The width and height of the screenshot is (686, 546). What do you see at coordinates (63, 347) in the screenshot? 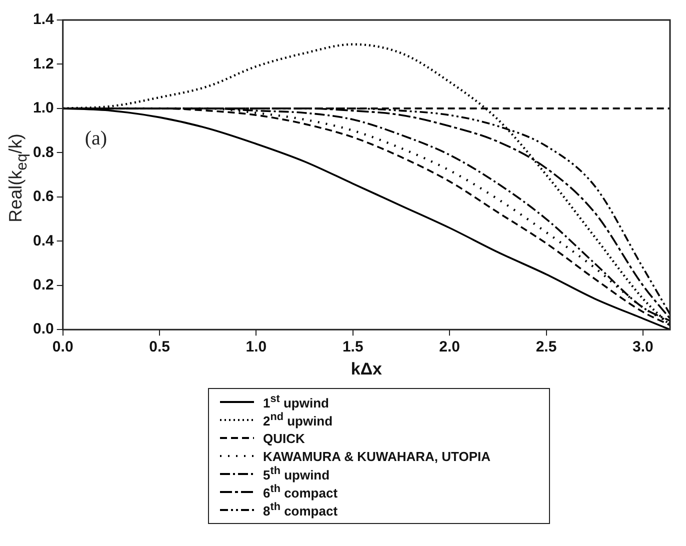
I see `x-tick-label: 0.0` at bounding box center [63, 347].